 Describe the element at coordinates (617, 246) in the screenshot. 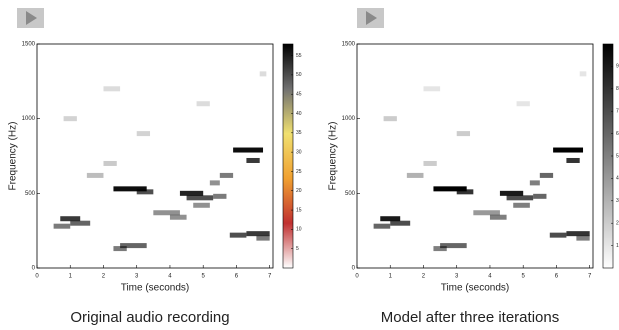

I see `colorbar-tick-label: 1` at that location.